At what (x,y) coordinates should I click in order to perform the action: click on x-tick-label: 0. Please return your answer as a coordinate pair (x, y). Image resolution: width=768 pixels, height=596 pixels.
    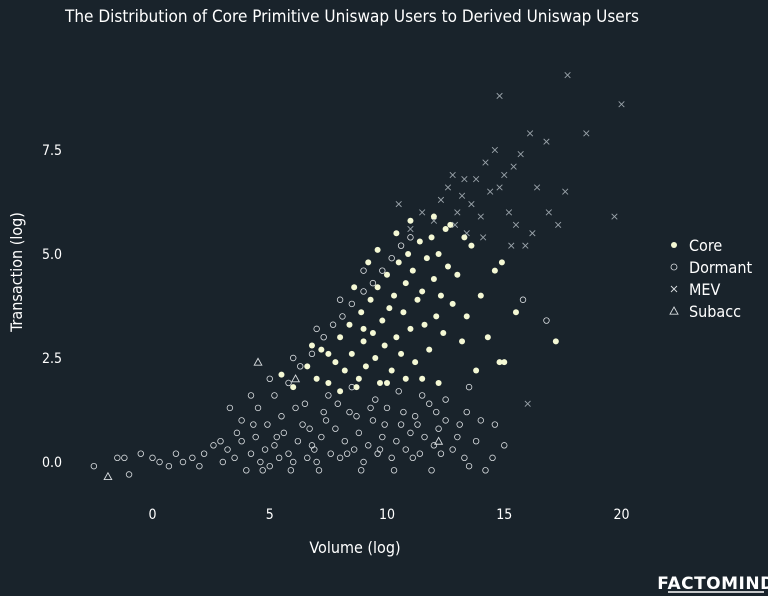
    Looking at the image, I should click on (152, 515).